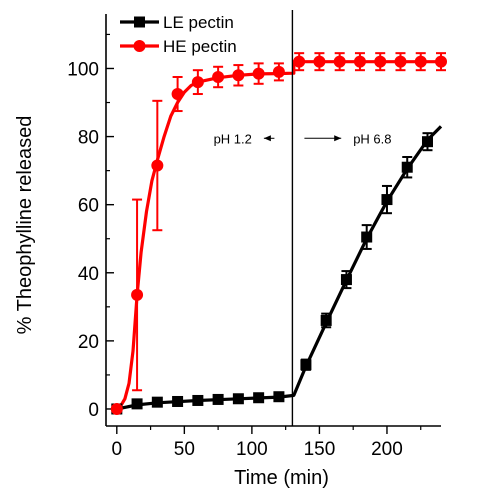 The height and width of the screenshot is (494, 501). Describe the element at coordinates (267, 138) in the screenshot. I see `arrow-left-head-icon` at that location.